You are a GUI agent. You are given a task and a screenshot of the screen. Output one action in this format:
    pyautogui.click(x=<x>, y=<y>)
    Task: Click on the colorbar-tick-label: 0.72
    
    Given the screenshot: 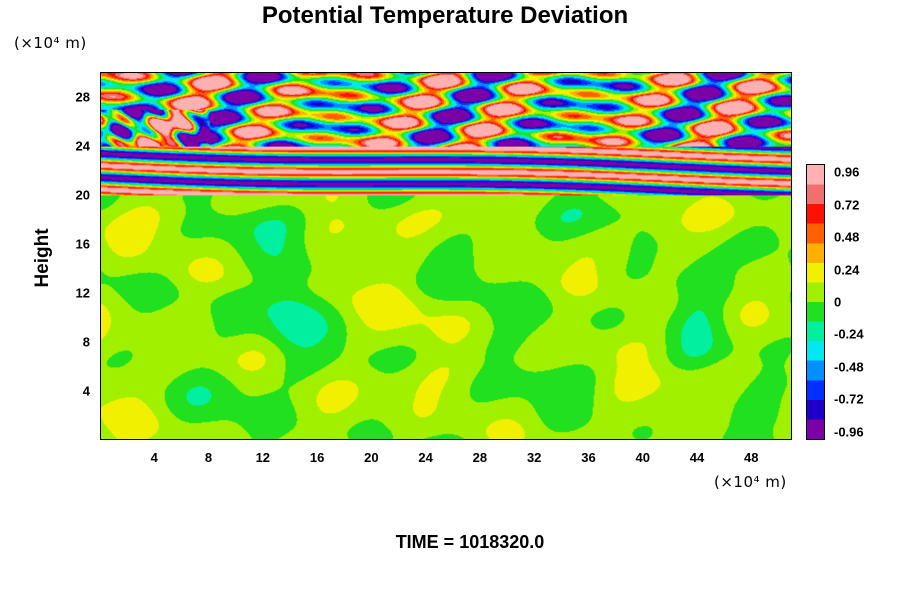 What is the action you would take?
    pyautogui.click(x=847, y=205)
    